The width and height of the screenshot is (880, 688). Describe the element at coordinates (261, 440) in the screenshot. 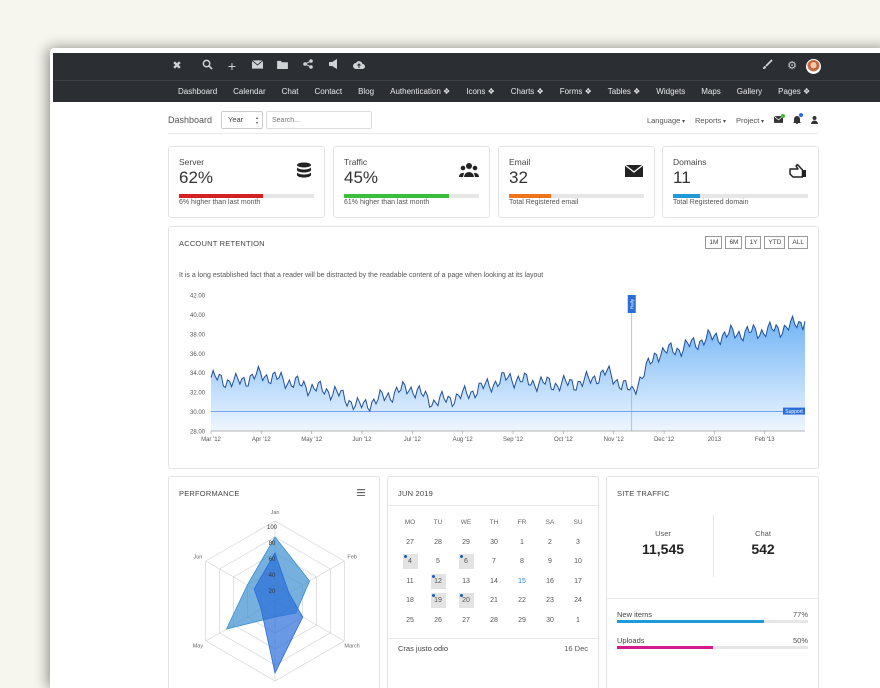

I see `x-tick-label: Apr '12` at that location.